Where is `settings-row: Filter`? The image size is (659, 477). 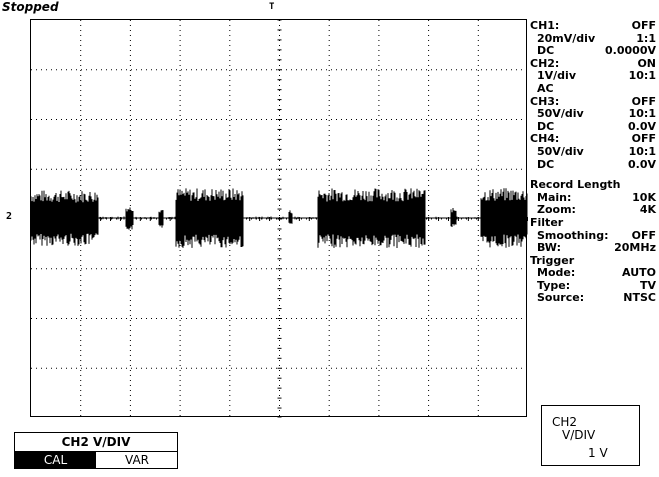 settings-row: Filter is located at coordinates (593, 222).